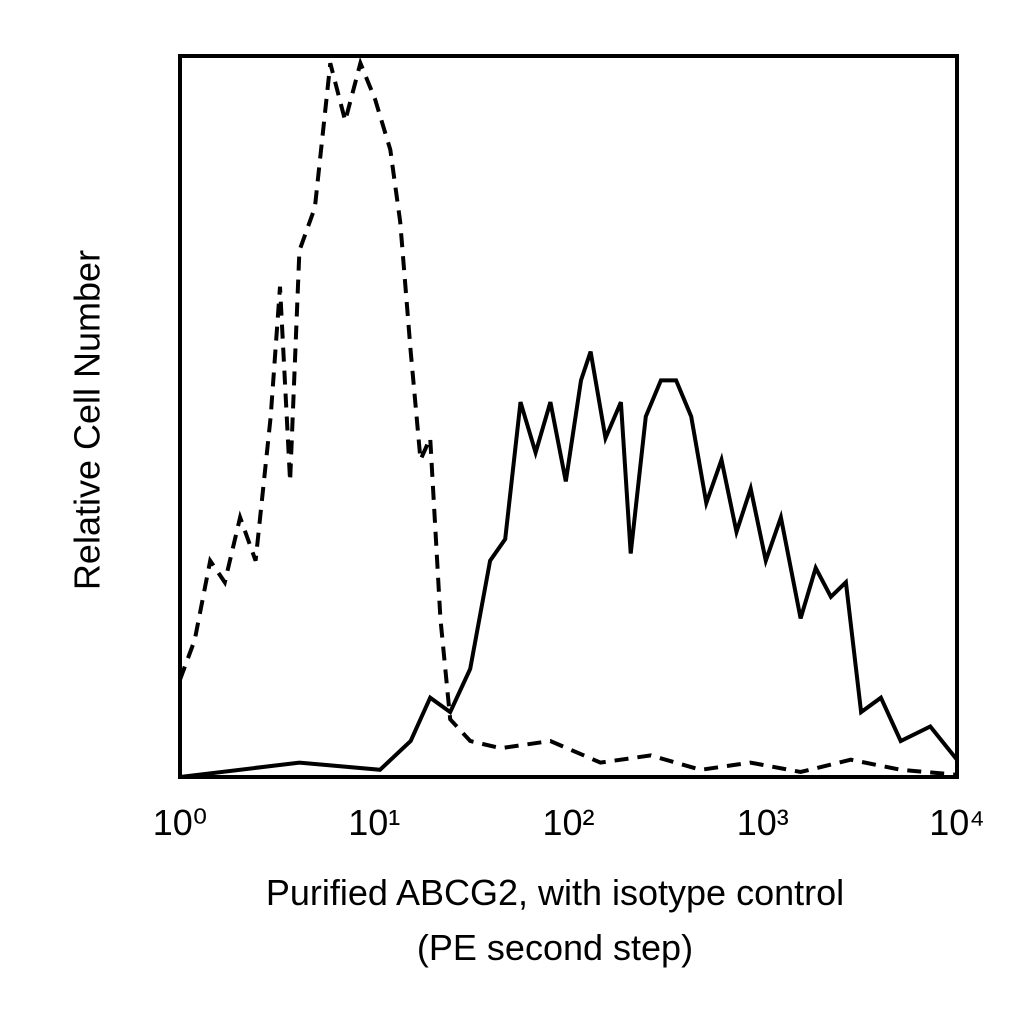 This screenshot has width=1024, height=1024. Describe the element at coordinates (180, 822) in the screenshot. I see `x-tick-label: 10⁰` at that location.